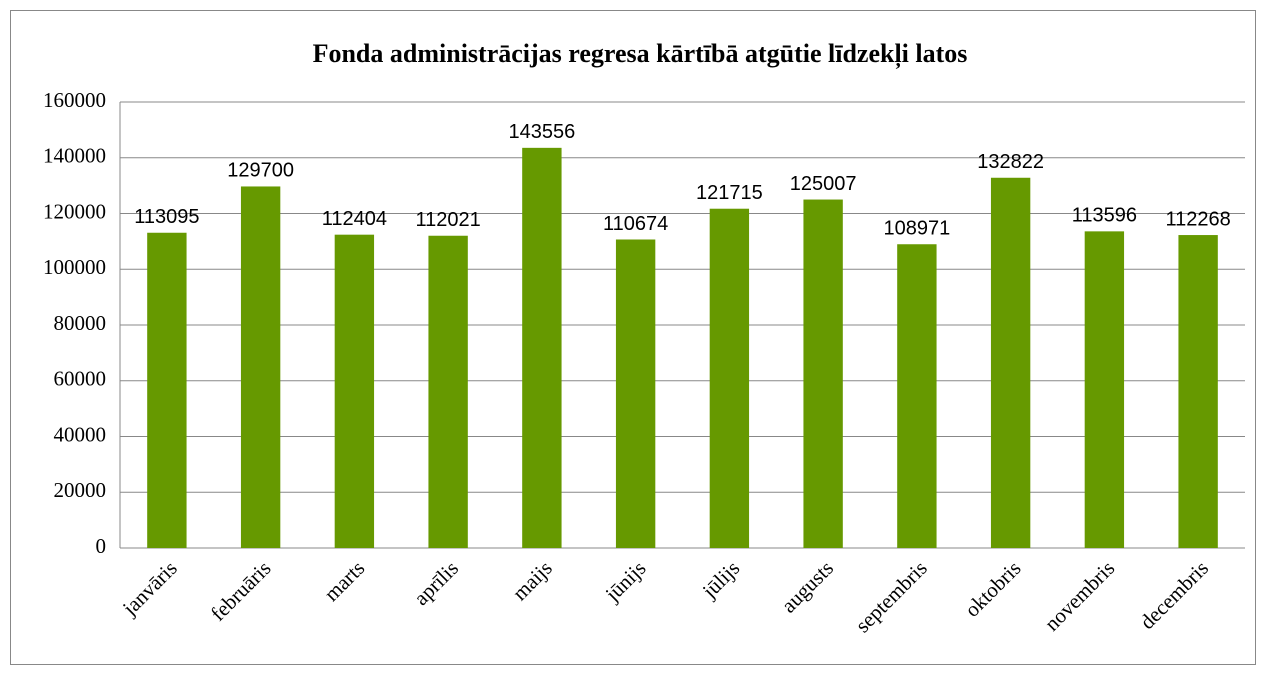 Image resolution: width=1266 pixels, height=675 pixels. I want to click on y-tick-label: 60000, so click(80, 379).